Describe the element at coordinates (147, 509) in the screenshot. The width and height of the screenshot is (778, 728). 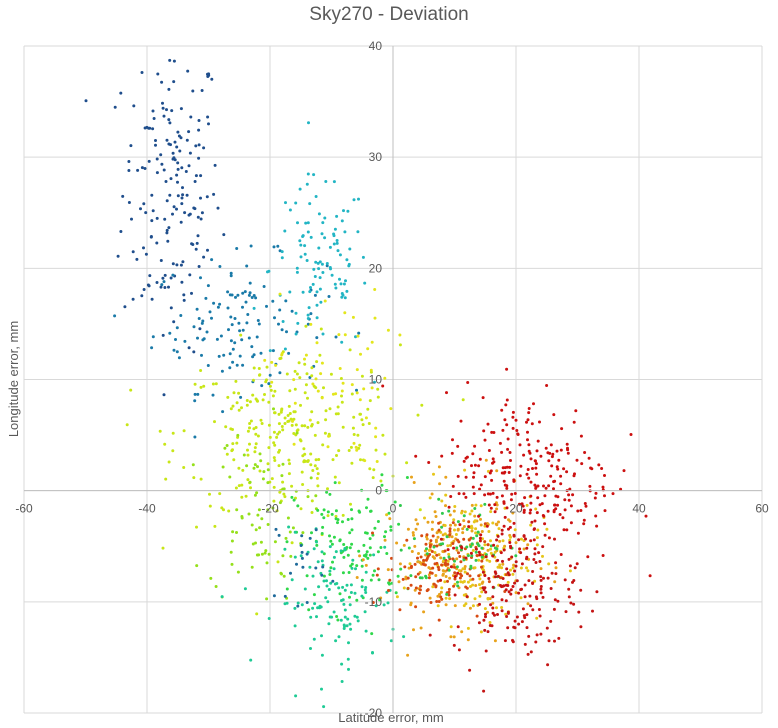
I see `x-tick-label: -40` at that location.